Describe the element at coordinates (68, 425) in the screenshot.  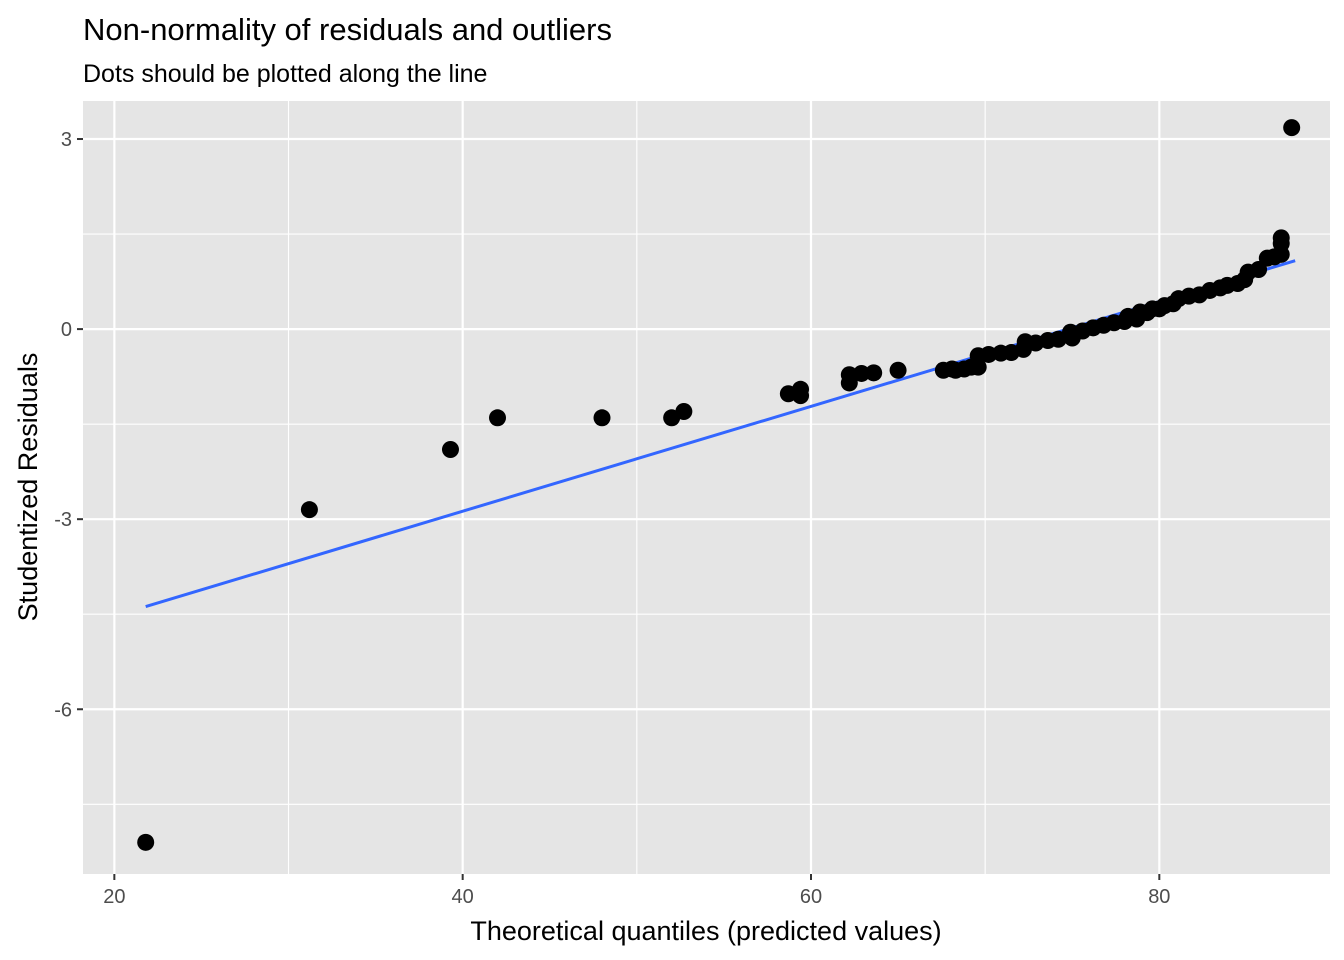
I see `y-axis: -6 -3 0 3` at that location.